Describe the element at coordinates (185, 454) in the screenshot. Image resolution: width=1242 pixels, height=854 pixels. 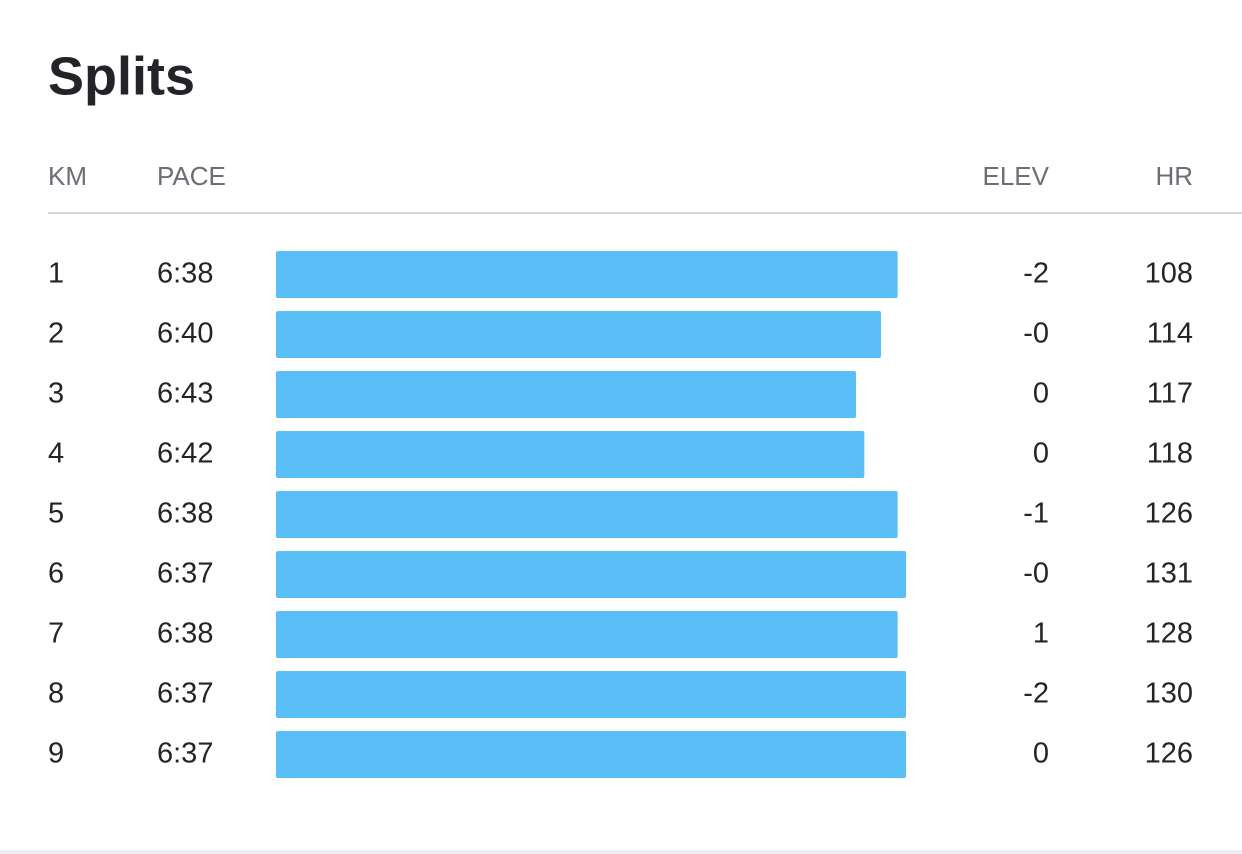
I see `pace: 6:42` at that location.